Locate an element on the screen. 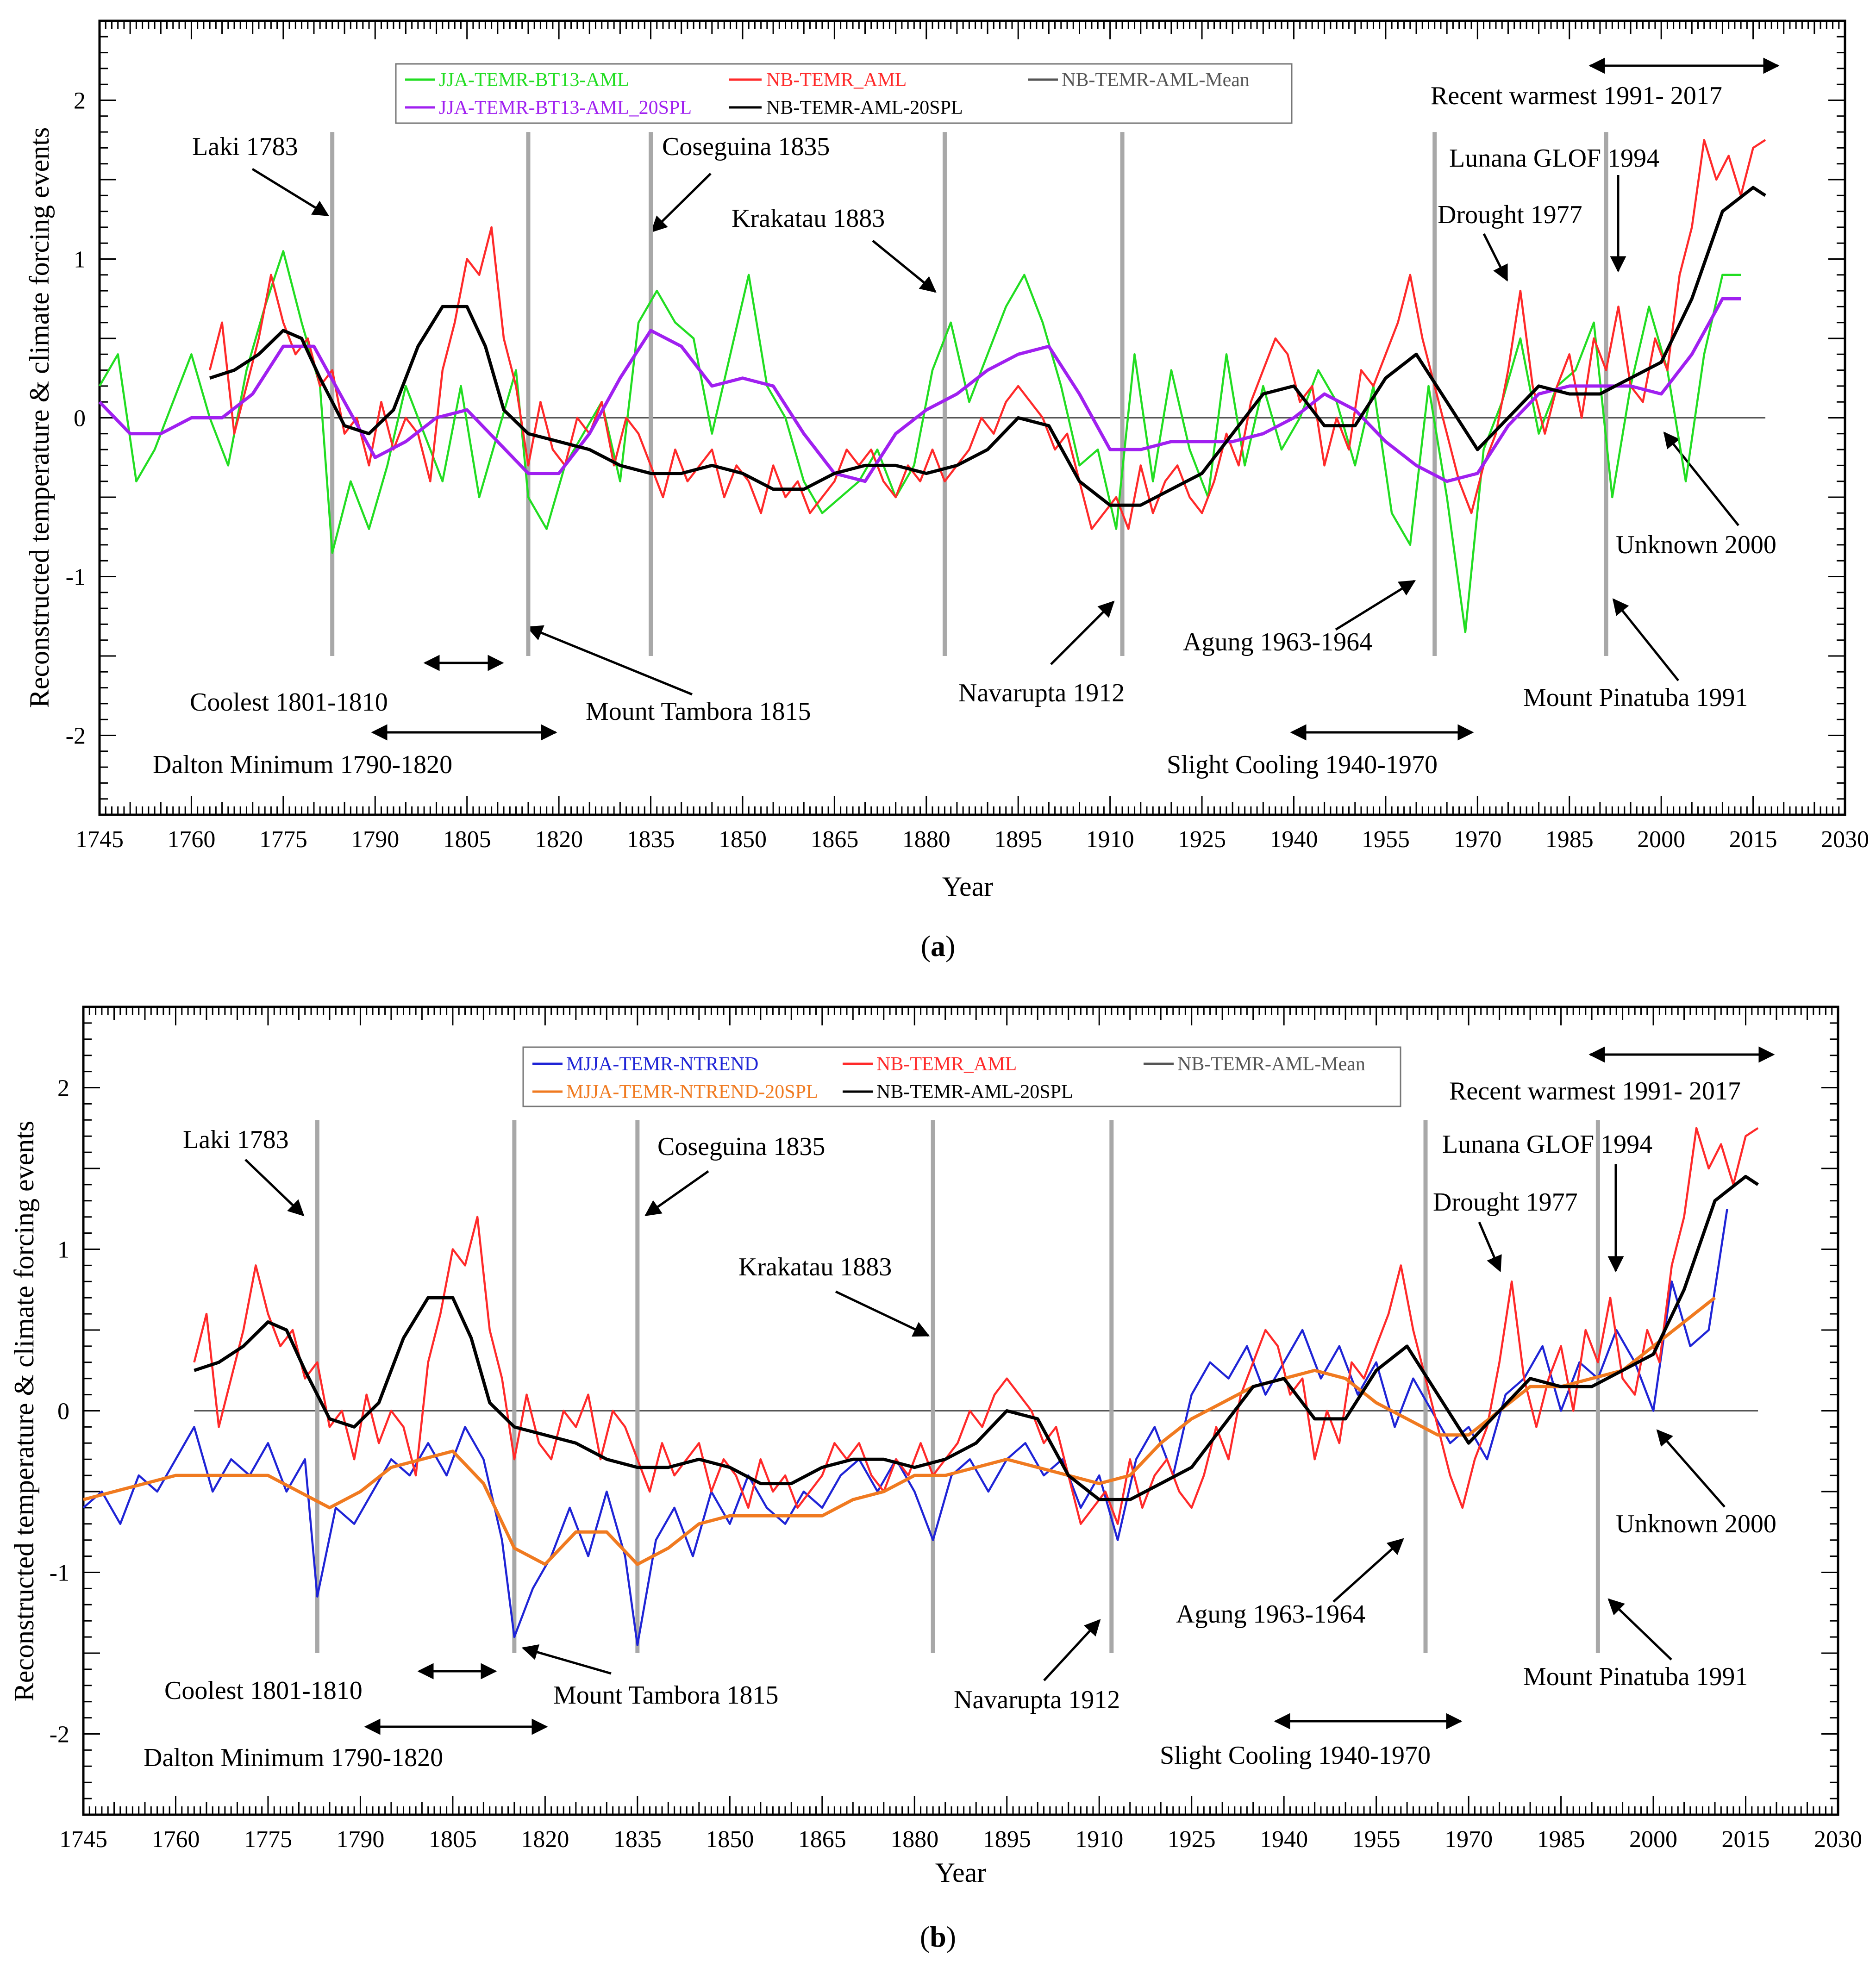  annotation-agung: Agung 1963-1964 is located at coordinates (1270, 1614).